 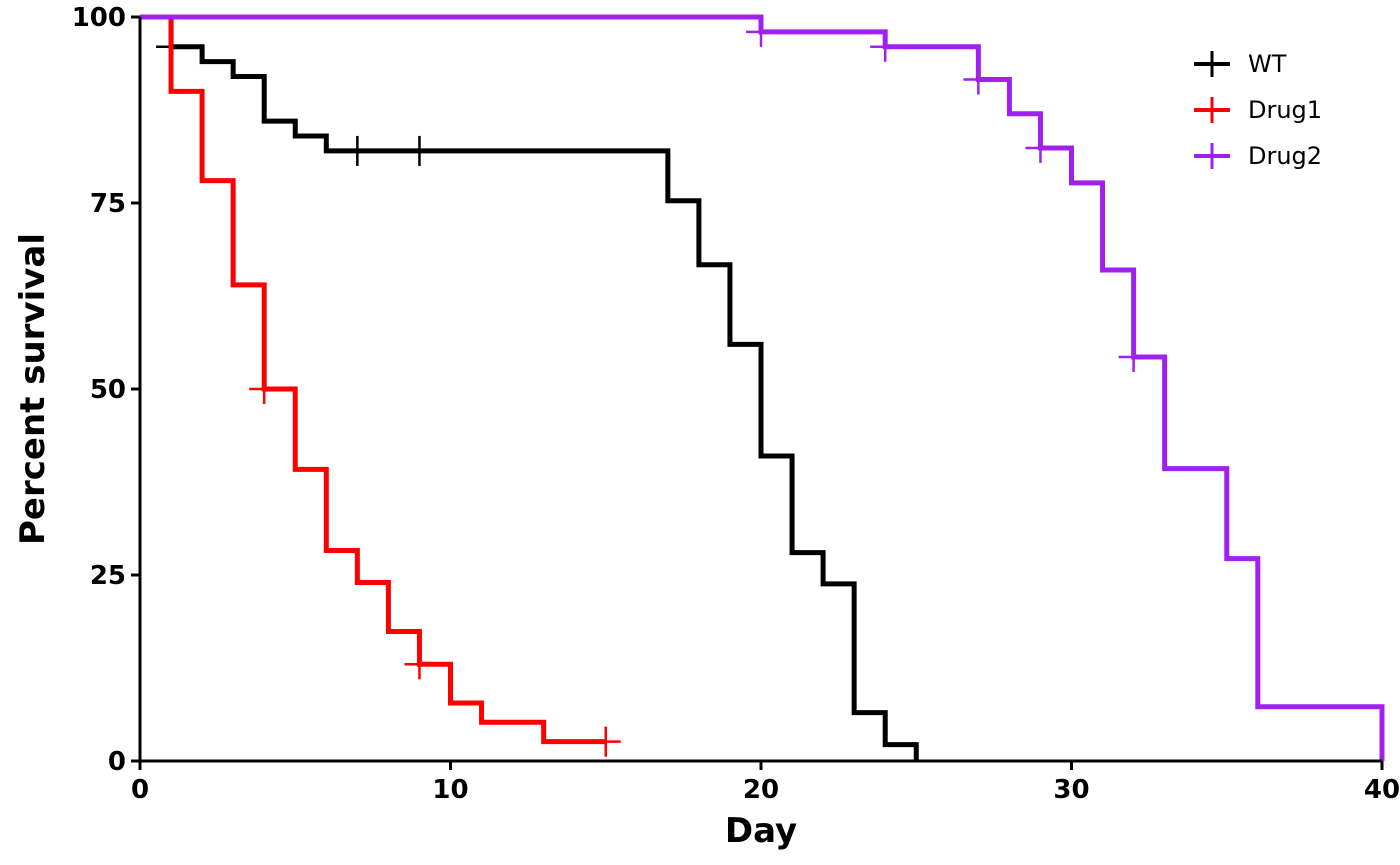 I want to click on y-tick-label: 75, so click(x=108, y=204).